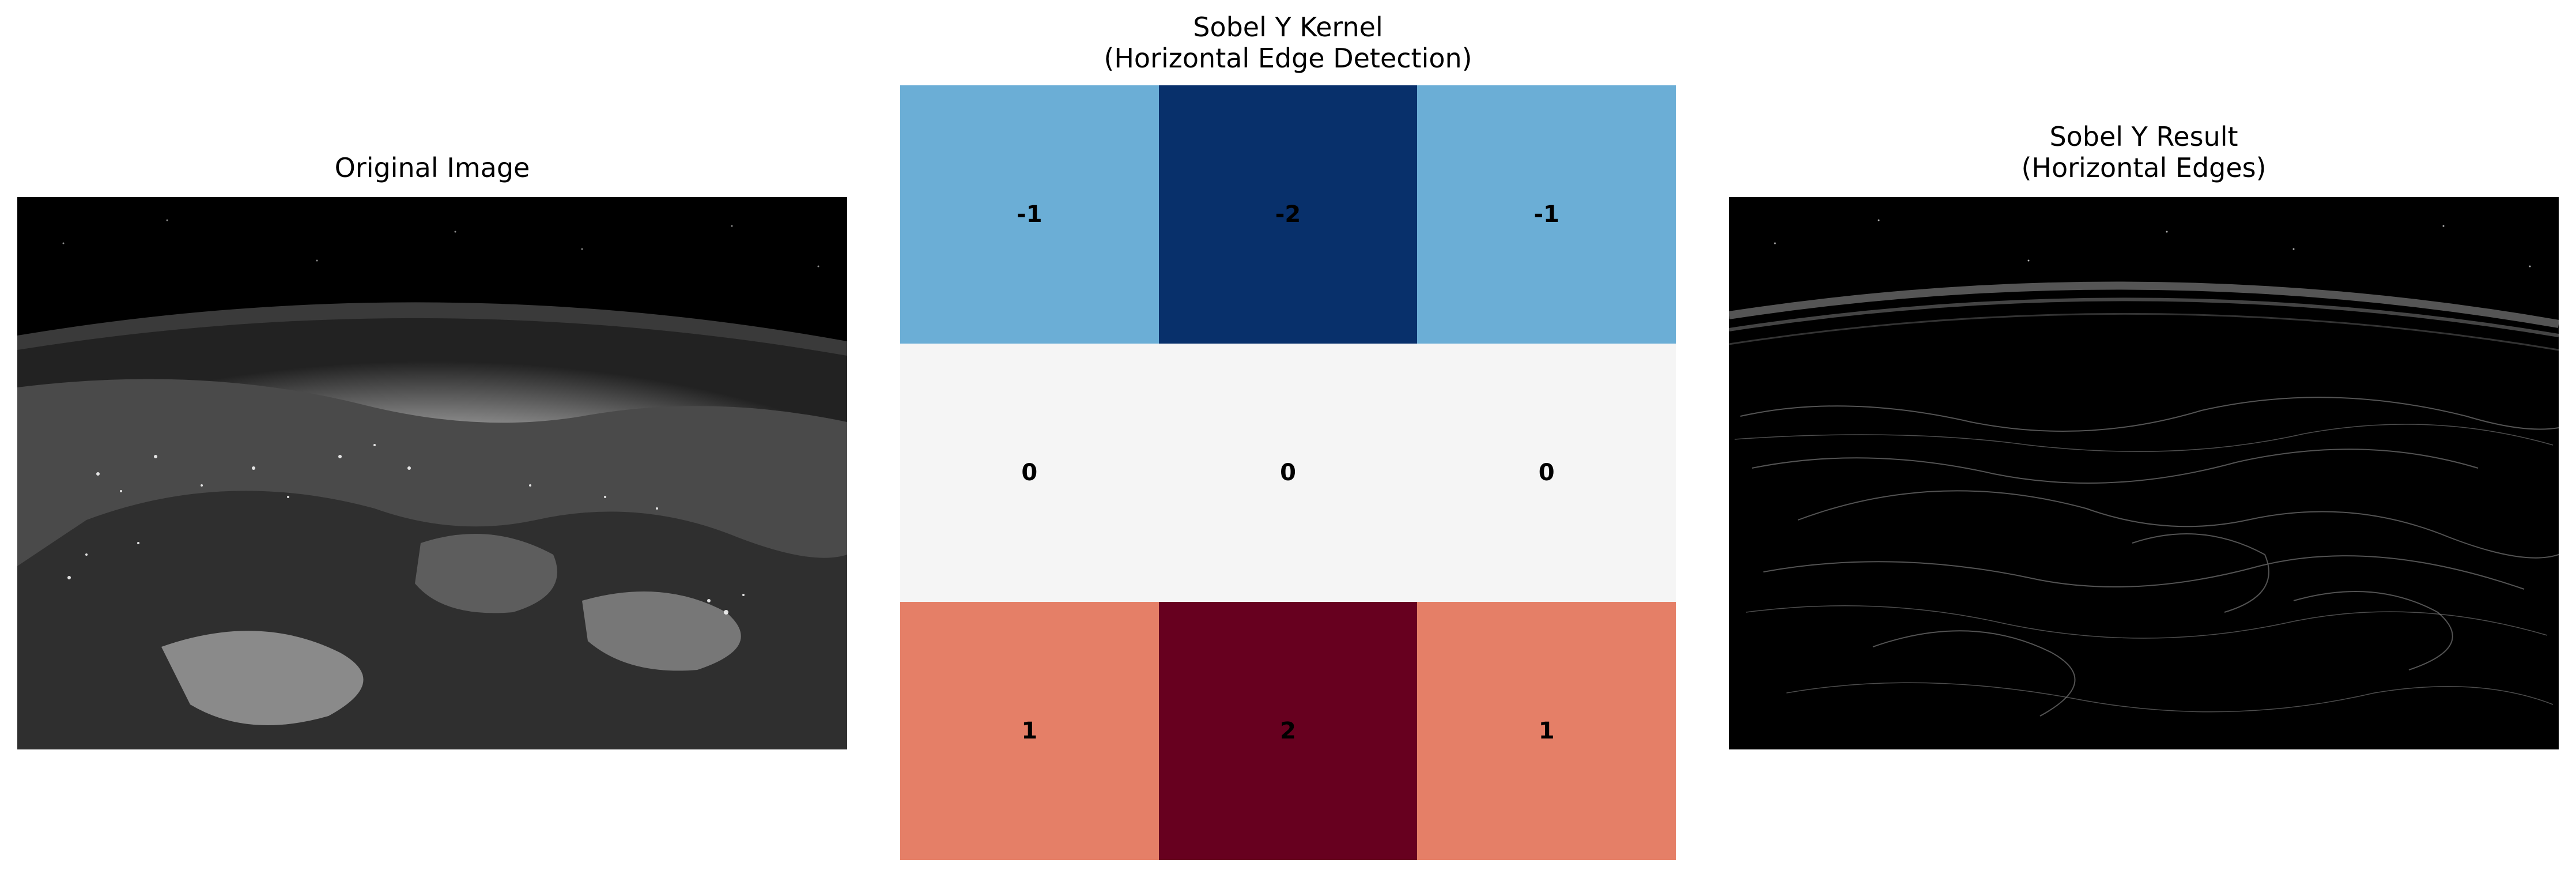 The width and height of the screenshot is (2576, 878). What do you see at coordinates (1546, 215) in the screenshot?
I see `kernel-cell-r0-c2: -1` at bounding box center [1546, 215].